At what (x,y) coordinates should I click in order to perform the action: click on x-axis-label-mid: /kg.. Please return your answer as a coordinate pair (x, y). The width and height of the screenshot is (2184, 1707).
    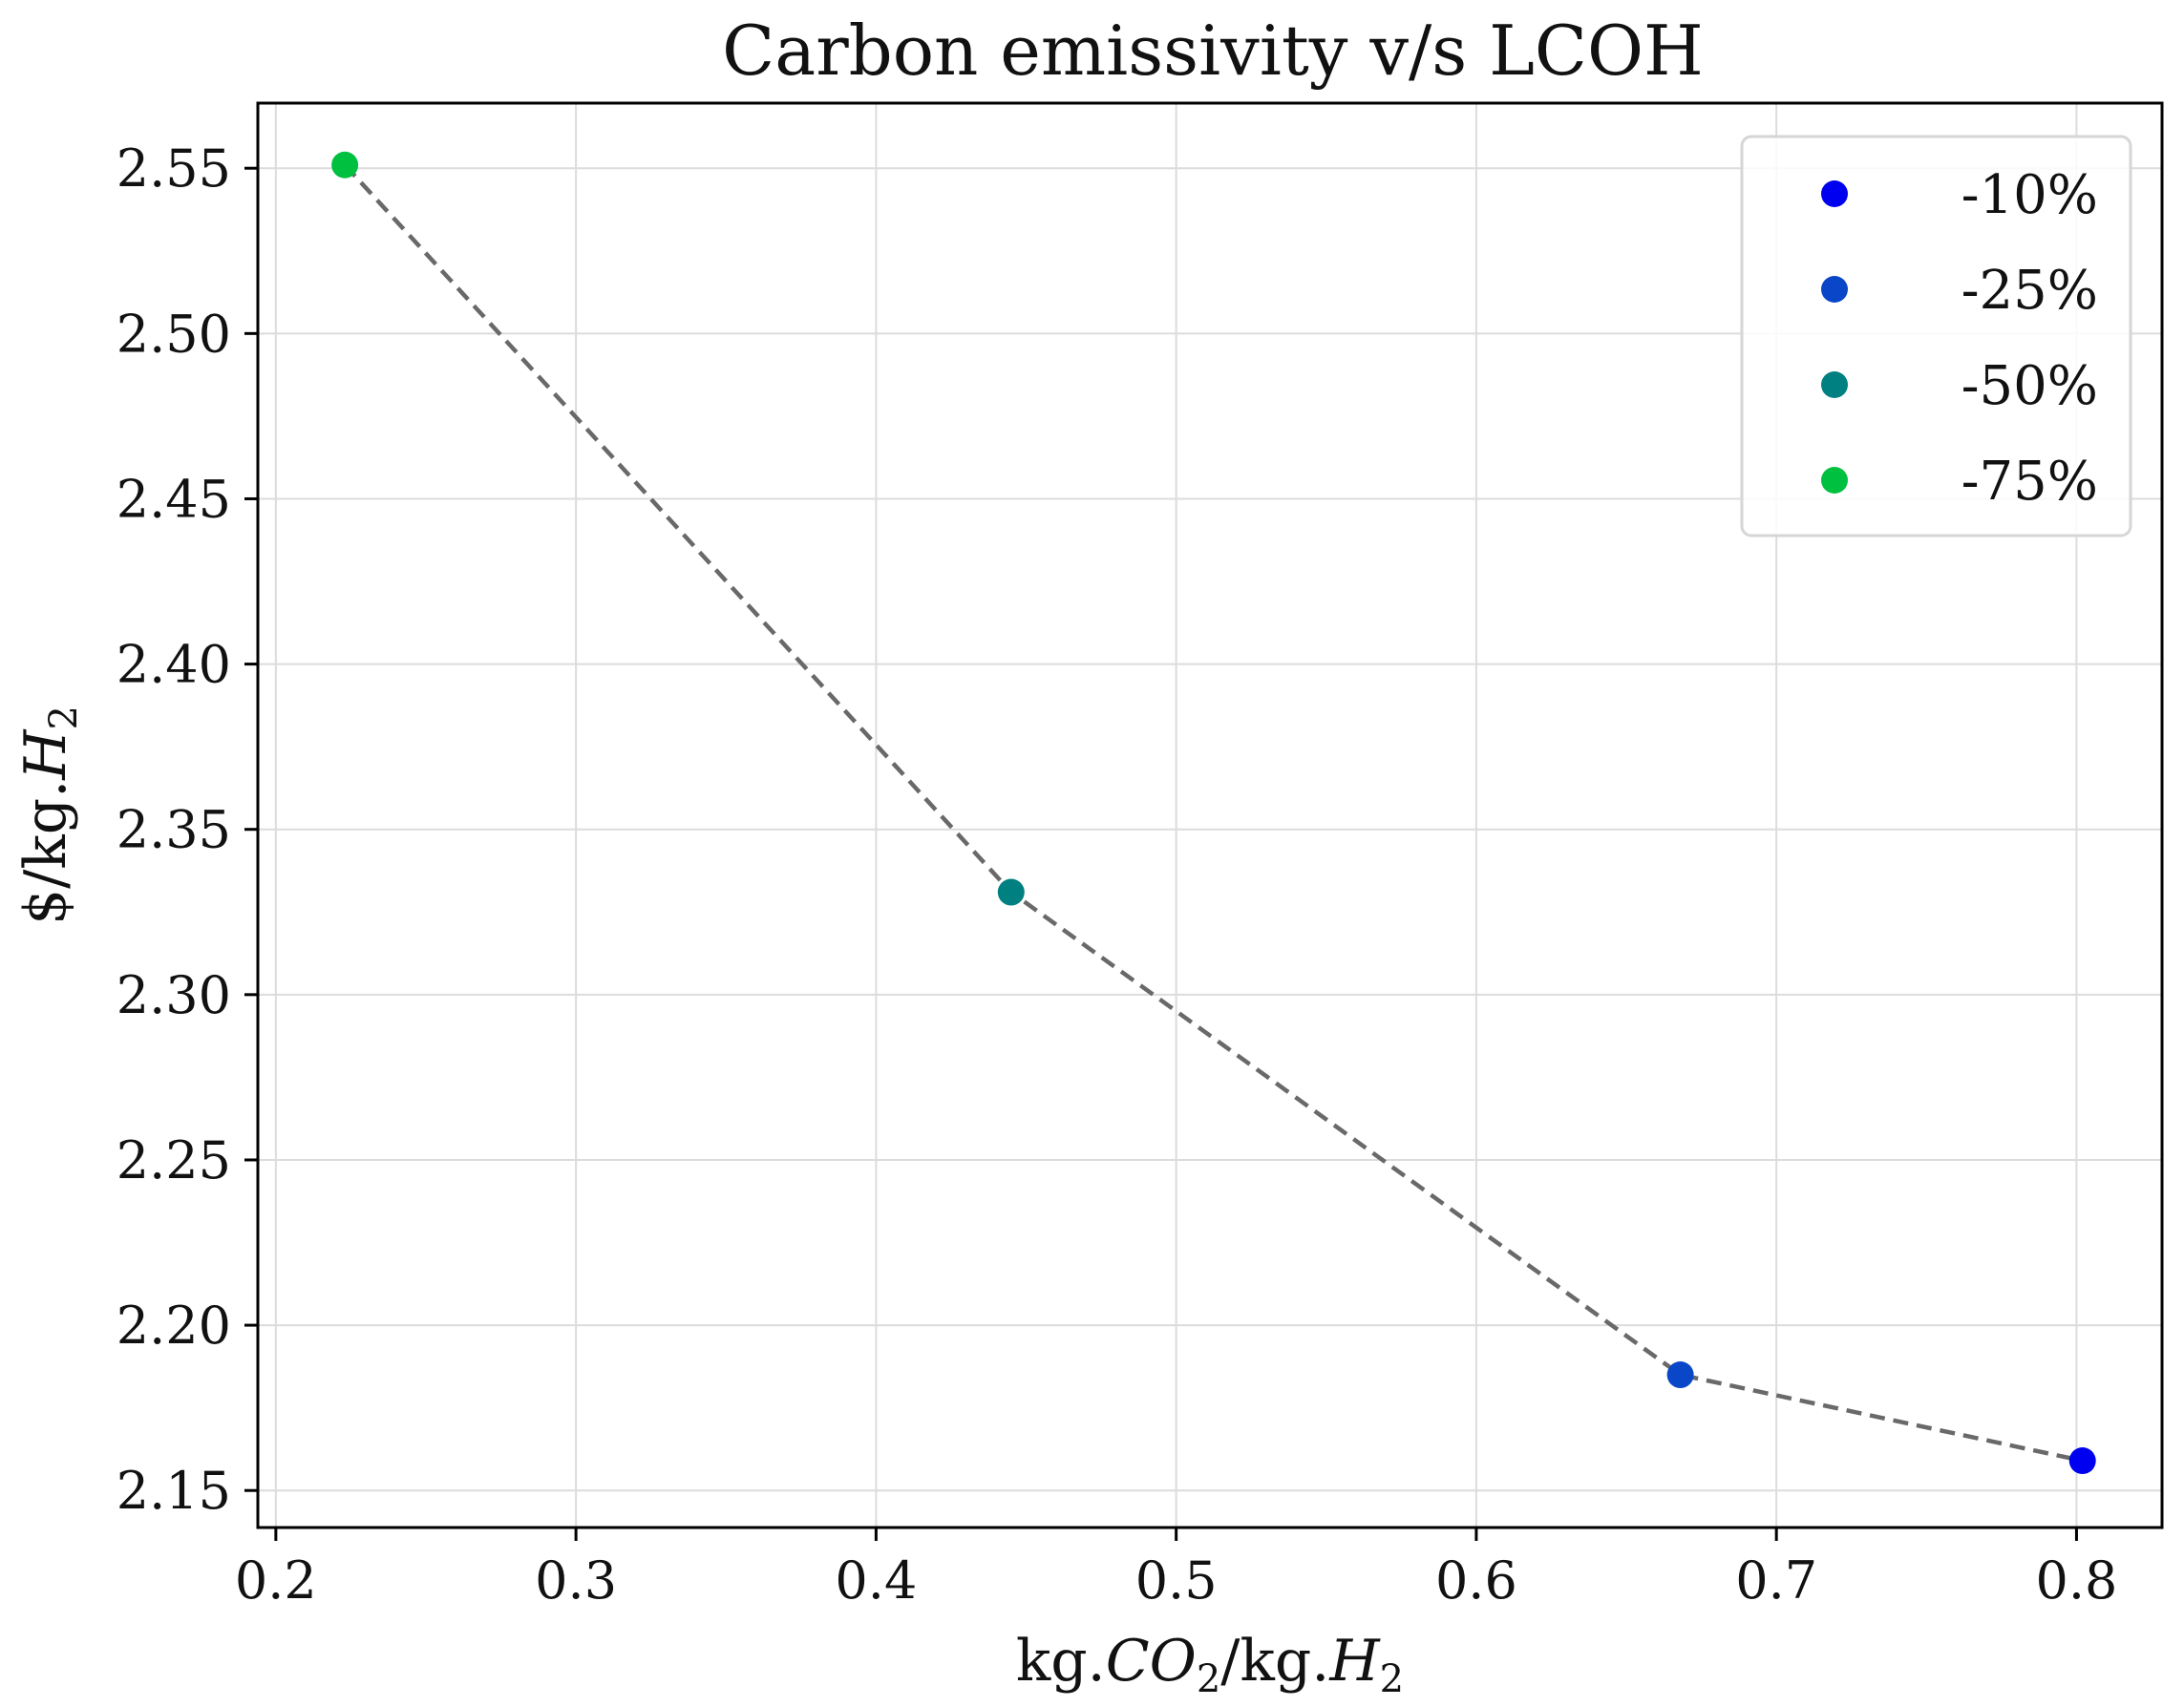
    Looking at the image, I should click on (1274, 1661).